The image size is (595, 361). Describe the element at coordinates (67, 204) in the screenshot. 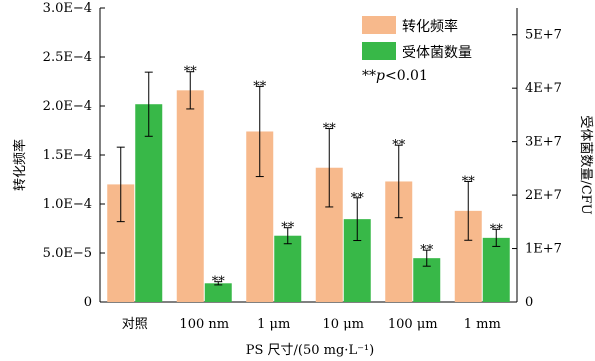

I see `y-left-tick-label: 1.0E−4` at that location.